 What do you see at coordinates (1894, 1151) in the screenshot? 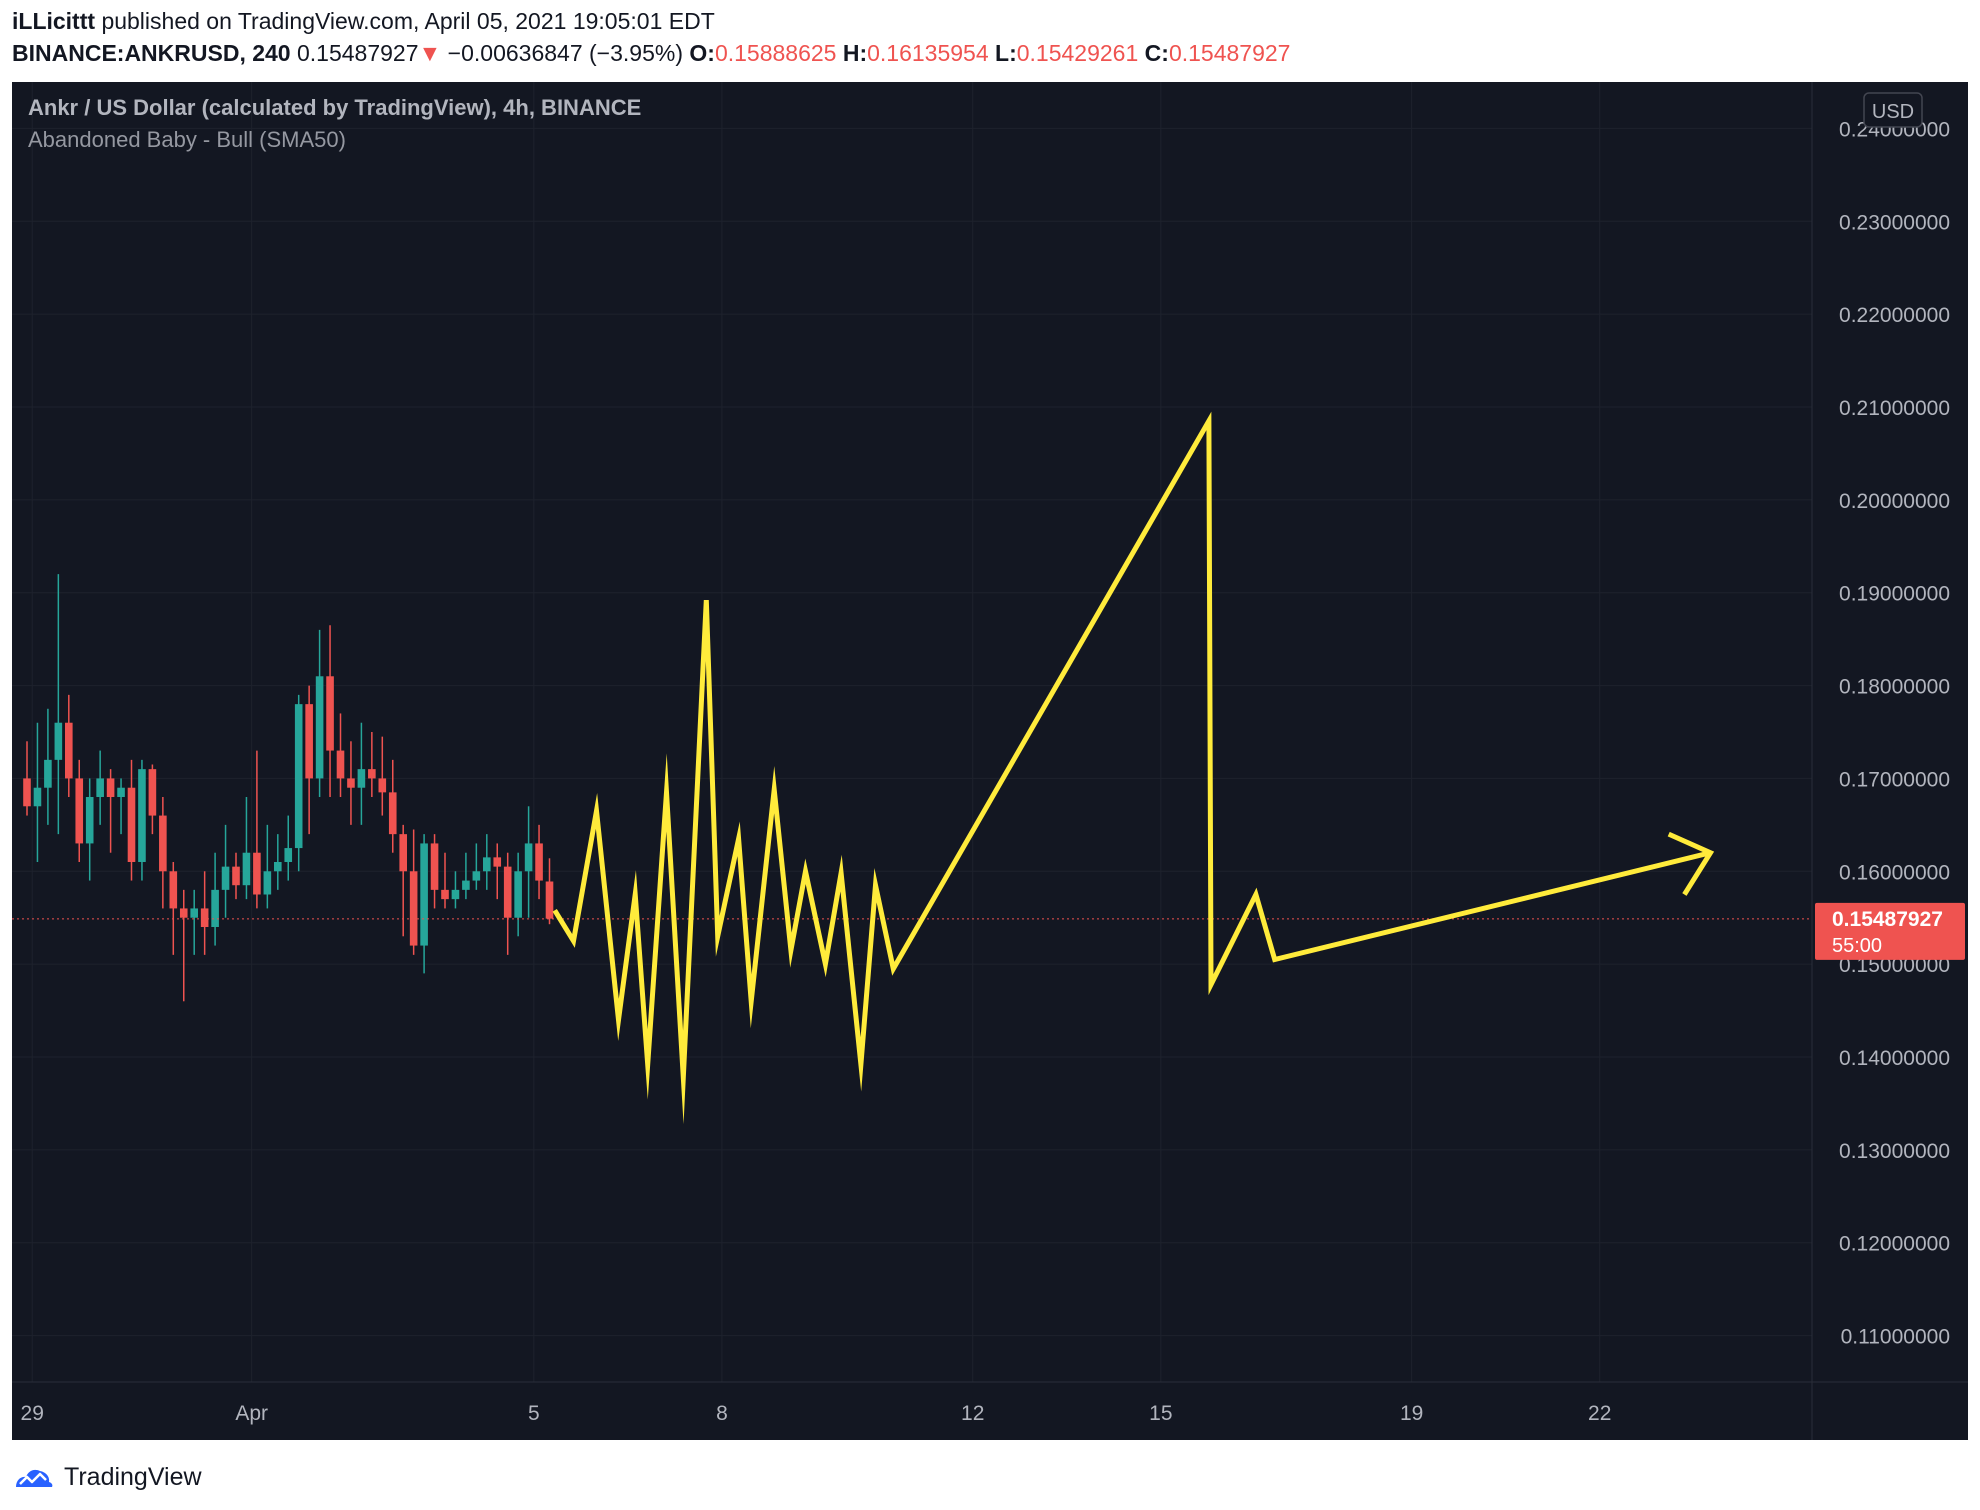
I see `price-tick-label: 0.13000000` at bounding box center [1894, 1151].